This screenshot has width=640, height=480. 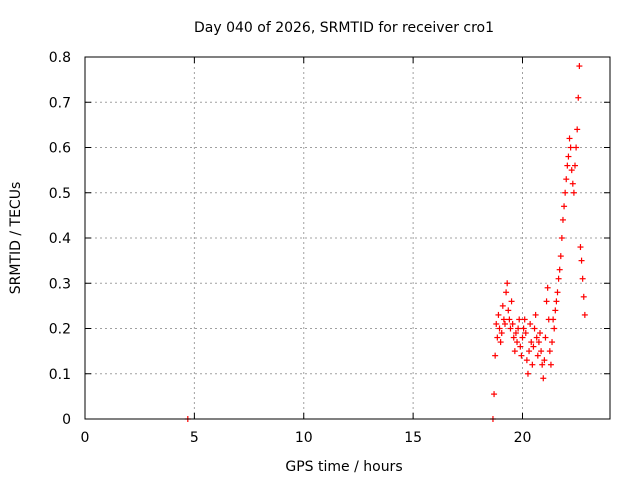 What do you see at coordinates (16, 238) in the screenshot?
I see `y-axis-label: SRMTID / TECUs` at bounding box center [16, 238].